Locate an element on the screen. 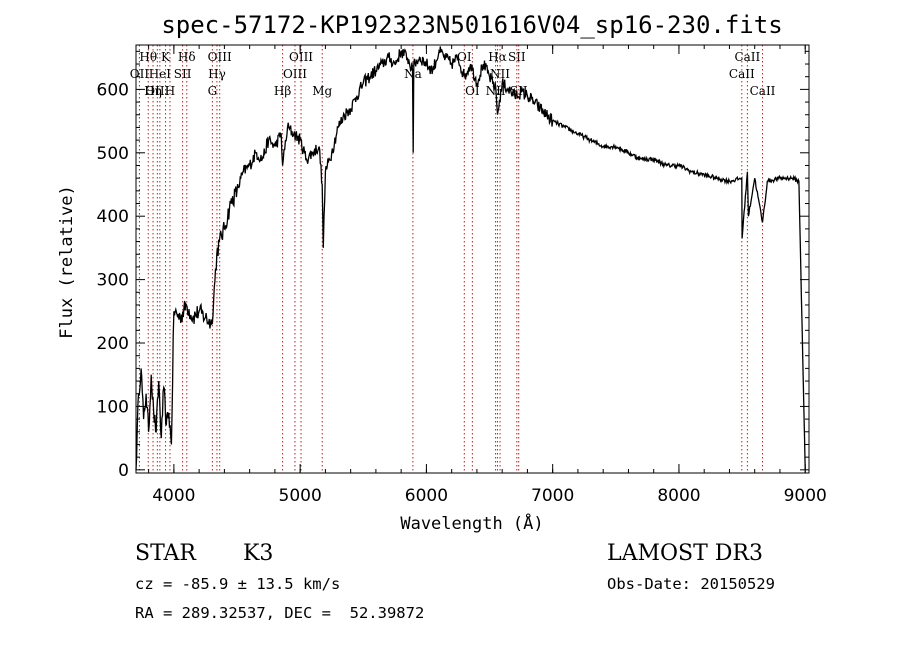 Image resolution: width=900 pixels, height=649 pixels. marker-label: OII is located at coordinates (140, 74).